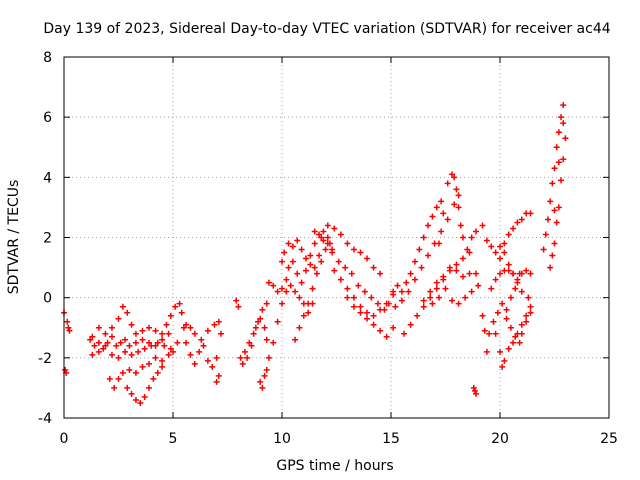 The width and height of the screenshot is (640, 480). I want to click on y-tick-label: 6, so click(47, 118).